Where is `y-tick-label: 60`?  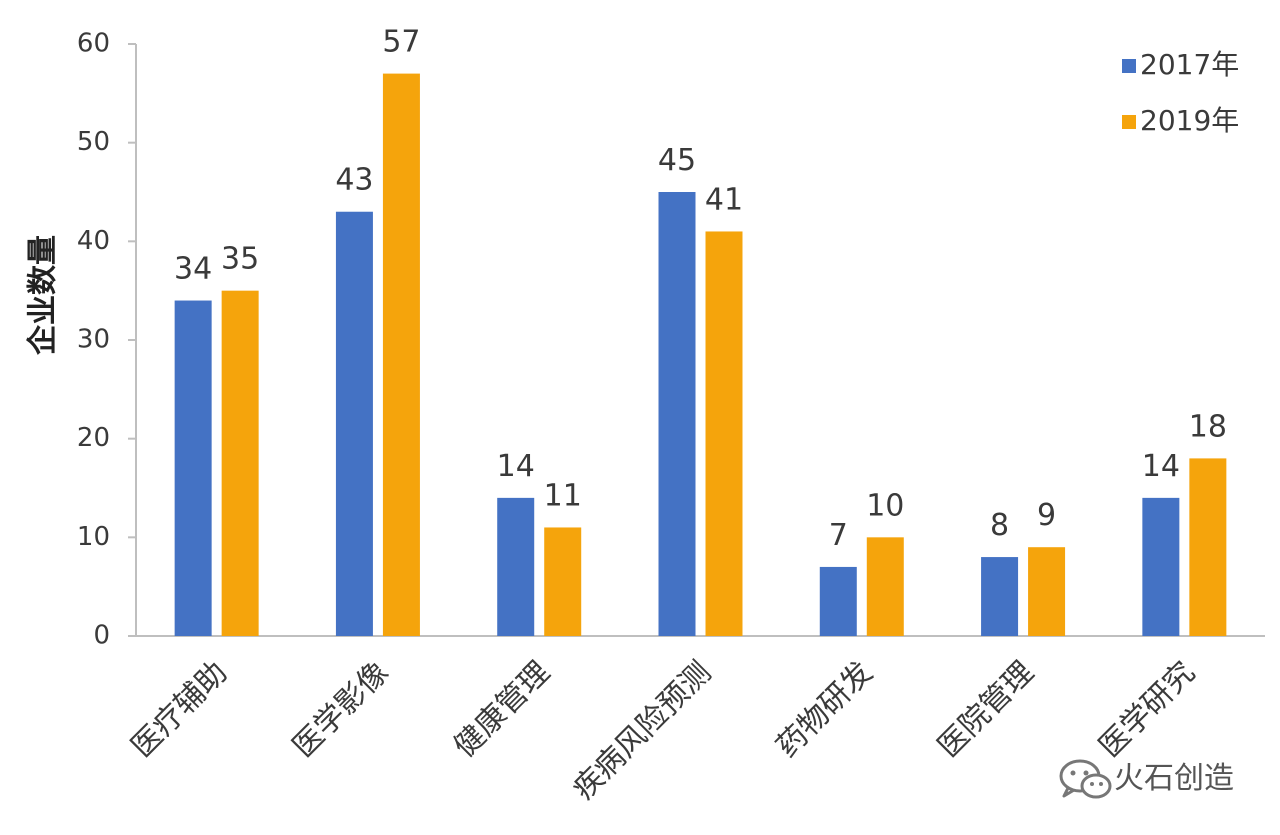 y-tick-label: 60 is located at coordinates (93, 44).